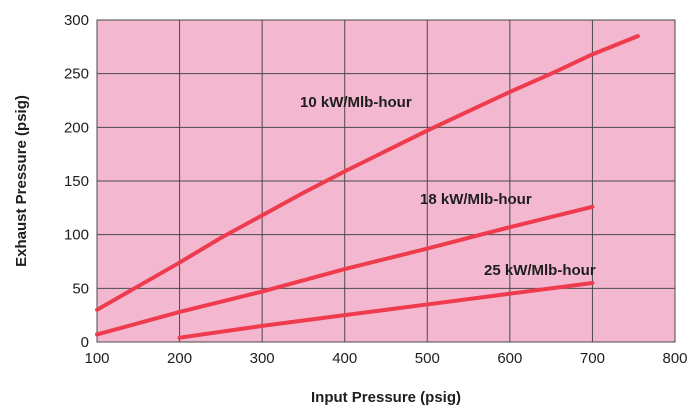 The height and width of the screenshot is (410, 694). I want to click on y-tick-label: 50, so click(80, 288).